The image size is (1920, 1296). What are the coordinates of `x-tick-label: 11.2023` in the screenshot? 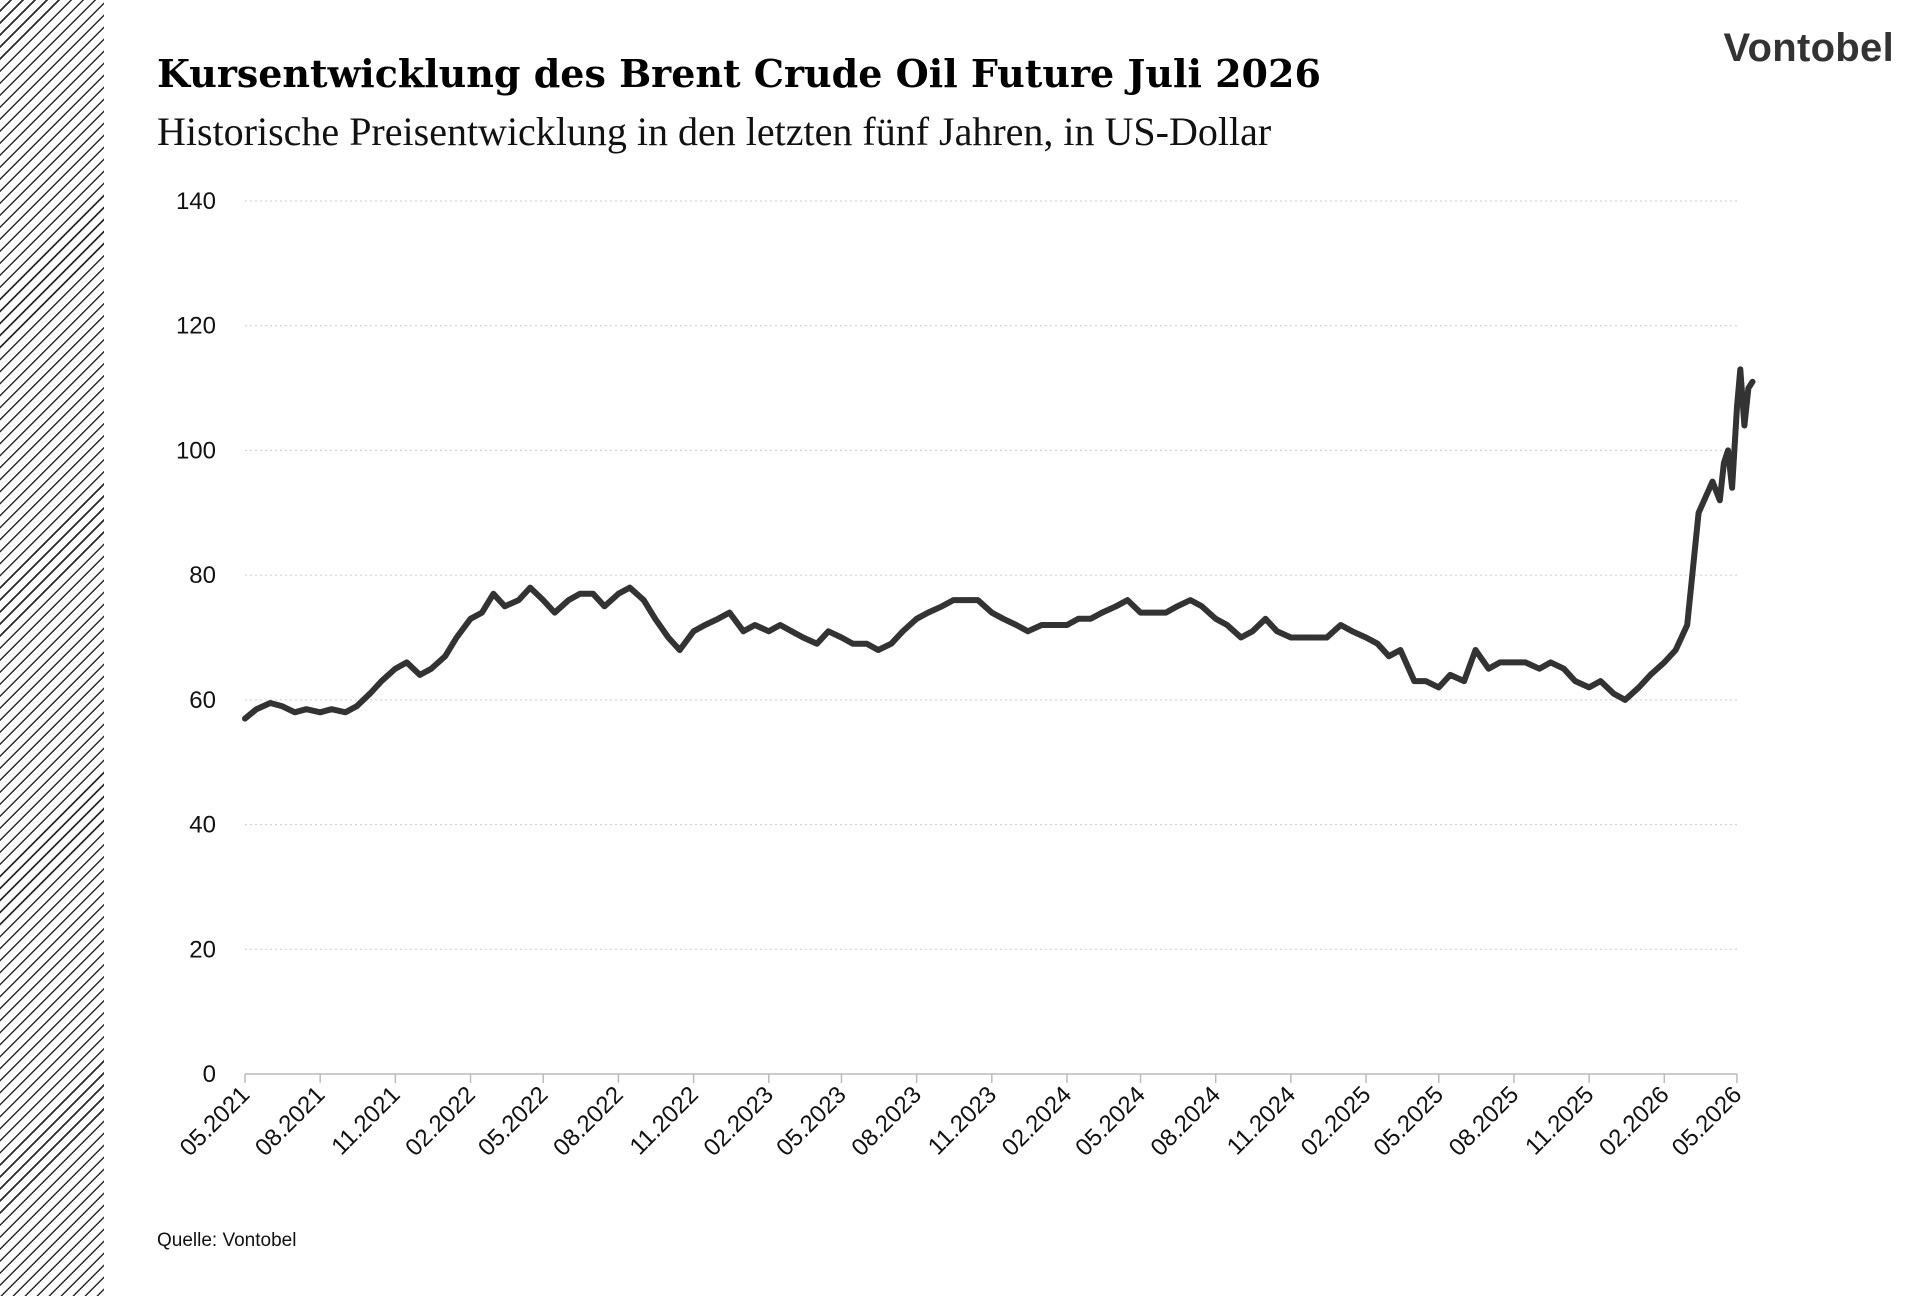 It's located at (962, 1120).